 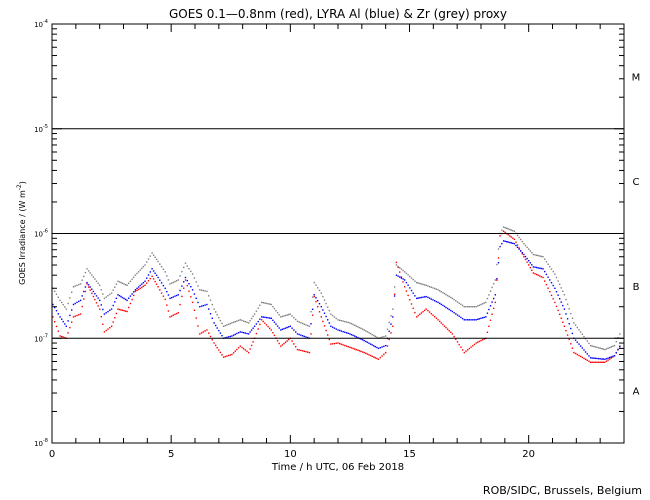 What do you see at coordinates (22, 182) in the screenshot?
I see `y-axis-label-end: )` at bounding box center [22, 182].